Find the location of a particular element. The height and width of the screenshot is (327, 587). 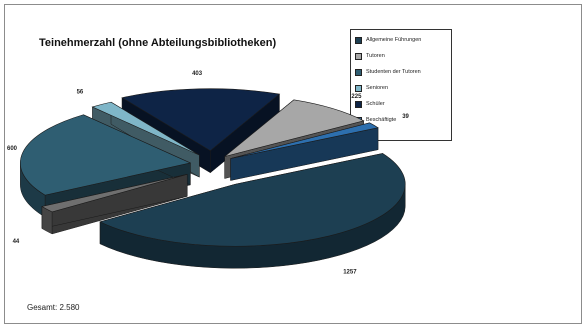

legend-label: Tutoren is located at coordinates (375, 56).